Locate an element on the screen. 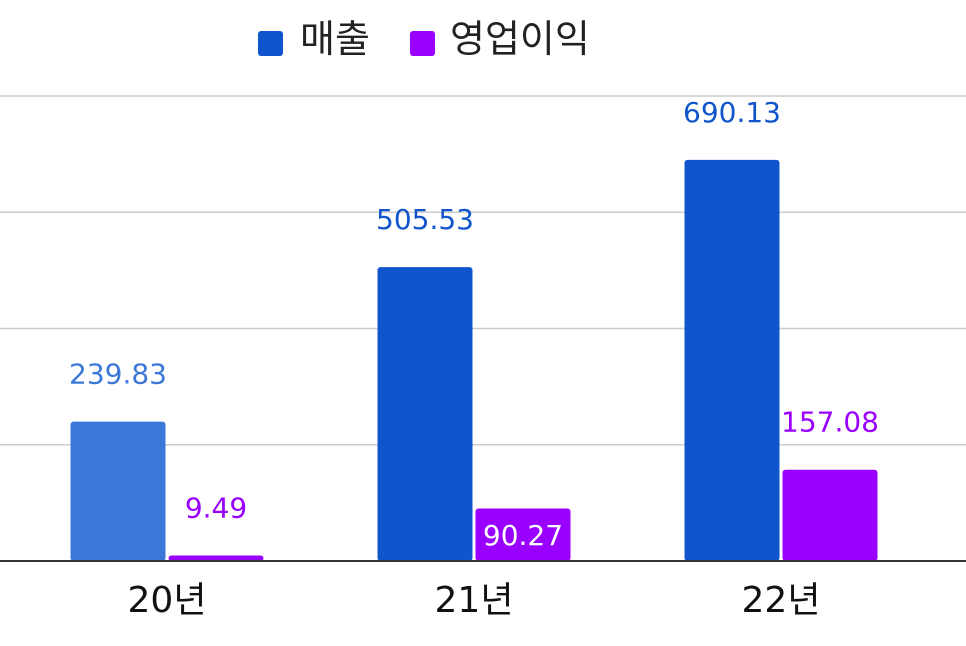 This screenshot has height=646, width=966. data-label-revenue: 239.83 is located at coordinates (118, 374).